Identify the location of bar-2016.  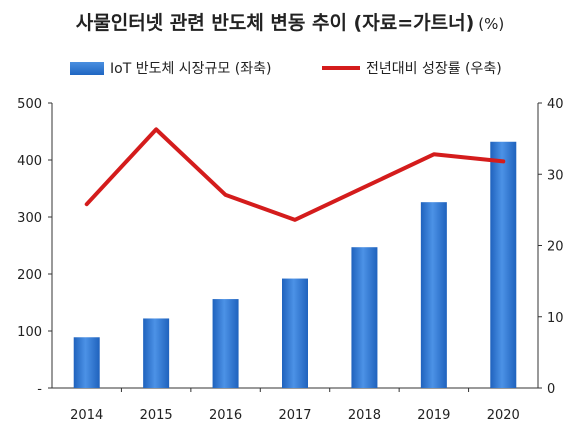
(225, 343).